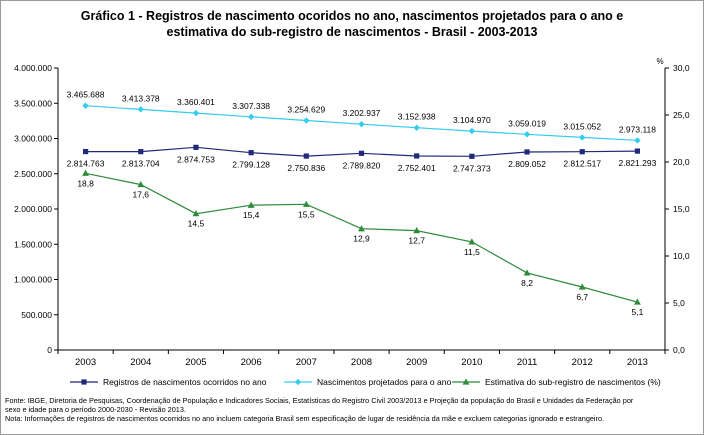 The image size is (704, 435). I want to click on data-label: 12,7, so click(416, 241).